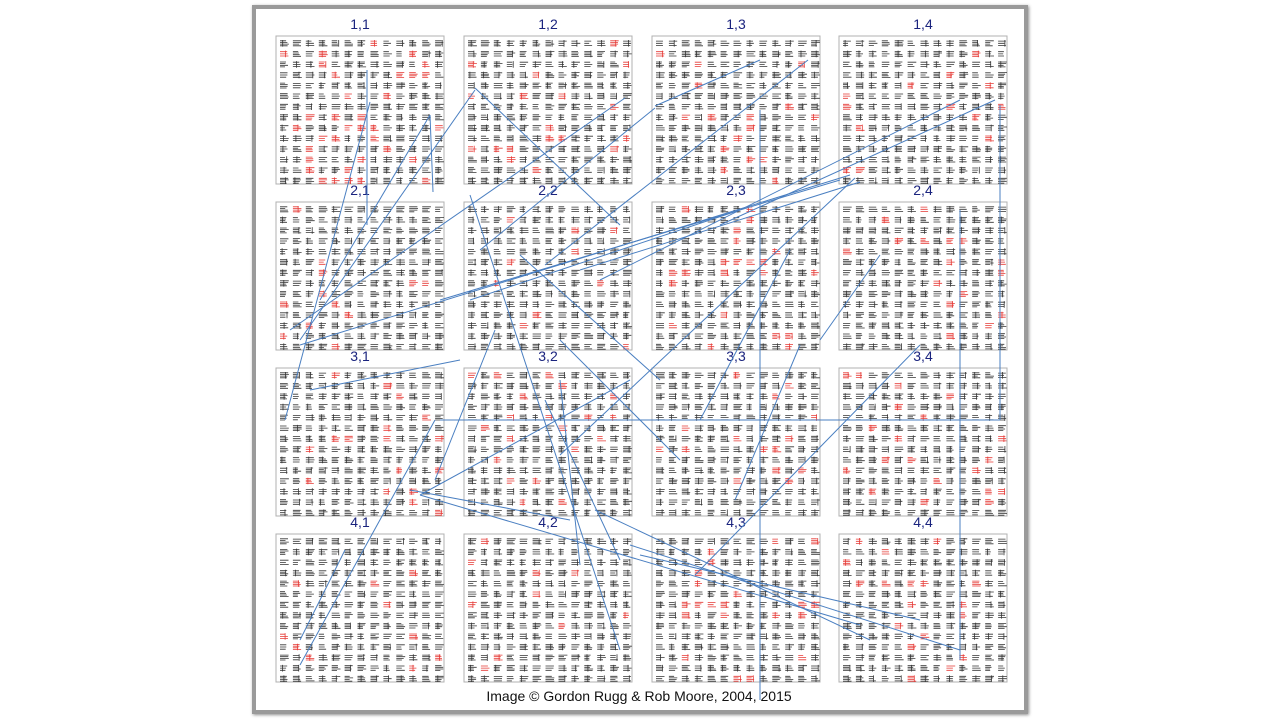 The width and height of the screenshot is (1280, 720). Describe the element at coordinates (548, 356) in the screenshot. I see `grid-label: 3,2` at that location.